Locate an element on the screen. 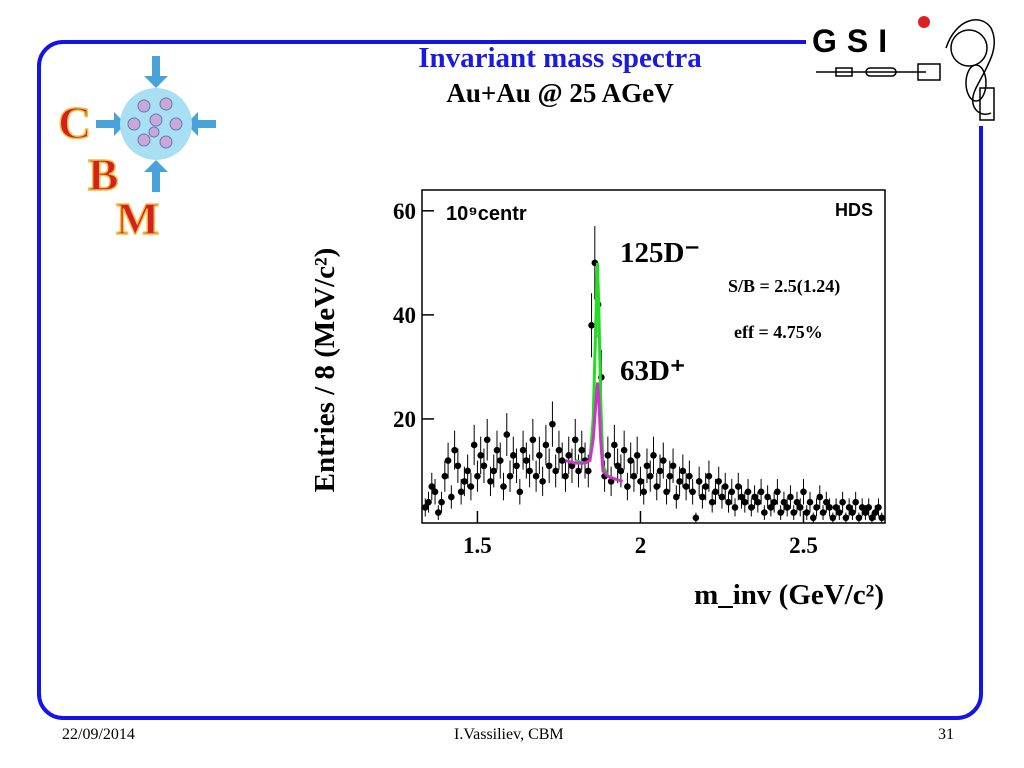 The width and height of the screenshot is (1024, 768). annotation-dminus: 125D⁻ is located at coordinates (660, 253).